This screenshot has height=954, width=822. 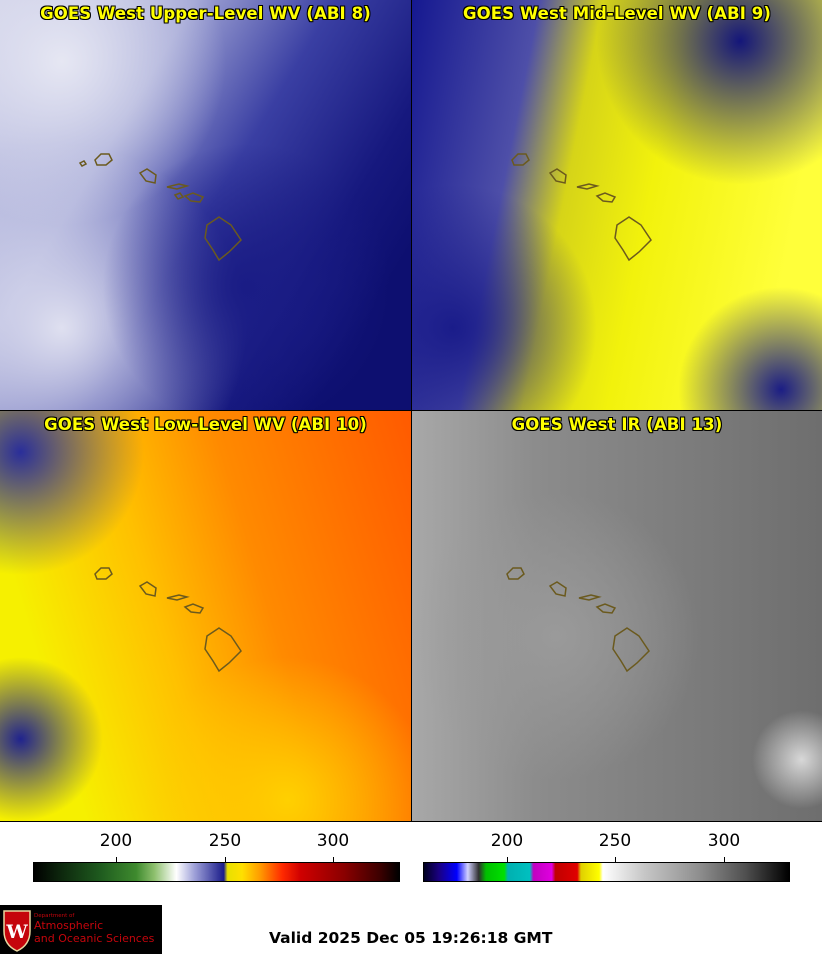 I want to click on horizontal-divider, so click(x=411, y=410).